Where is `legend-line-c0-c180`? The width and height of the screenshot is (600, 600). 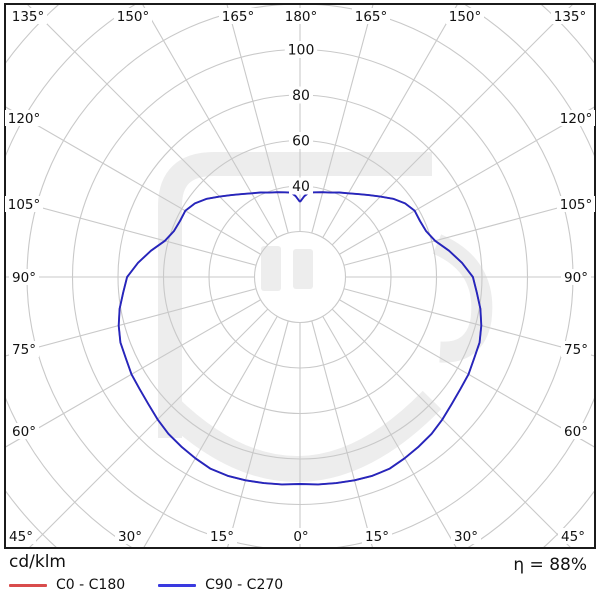
legend-line-c0-c180 is located at coordinates (28, 585).